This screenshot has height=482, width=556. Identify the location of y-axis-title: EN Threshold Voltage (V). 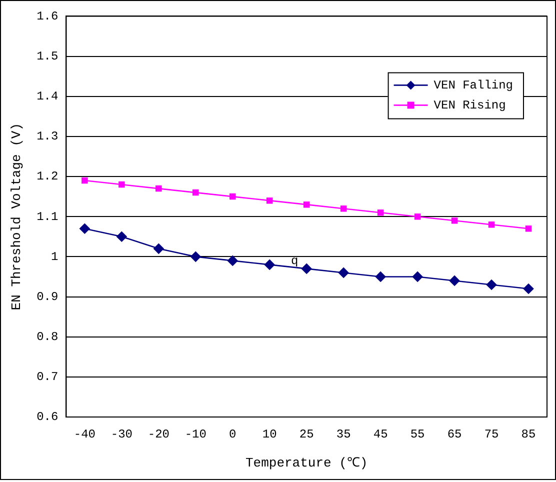
(16, 216).